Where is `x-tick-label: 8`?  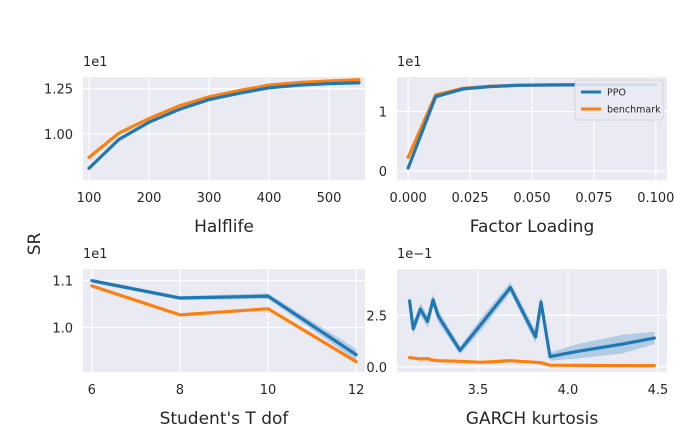
x-tick-label: 8 is located at coordinates (180, 390).